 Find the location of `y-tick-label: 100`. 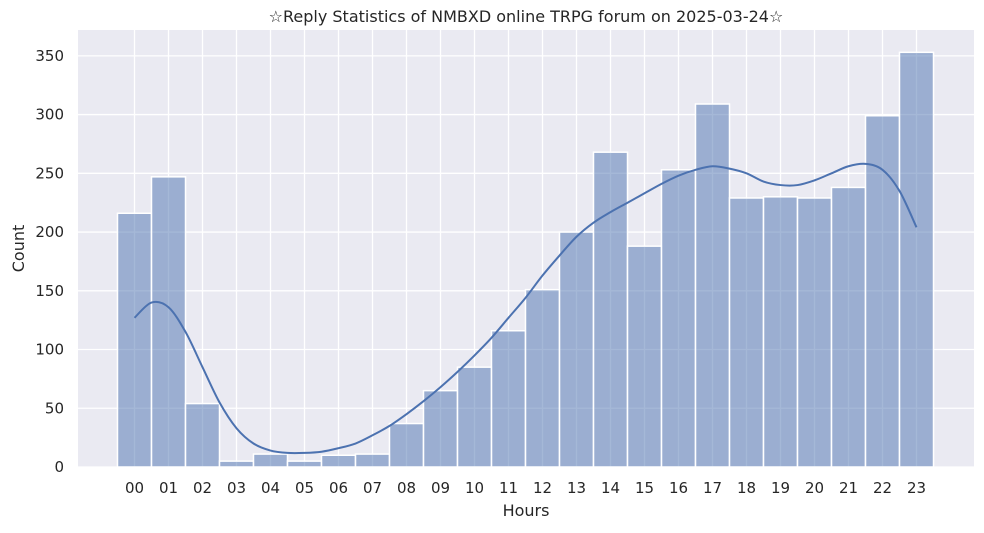

y-tick-label: 100 is located at coordinates (49, 350).